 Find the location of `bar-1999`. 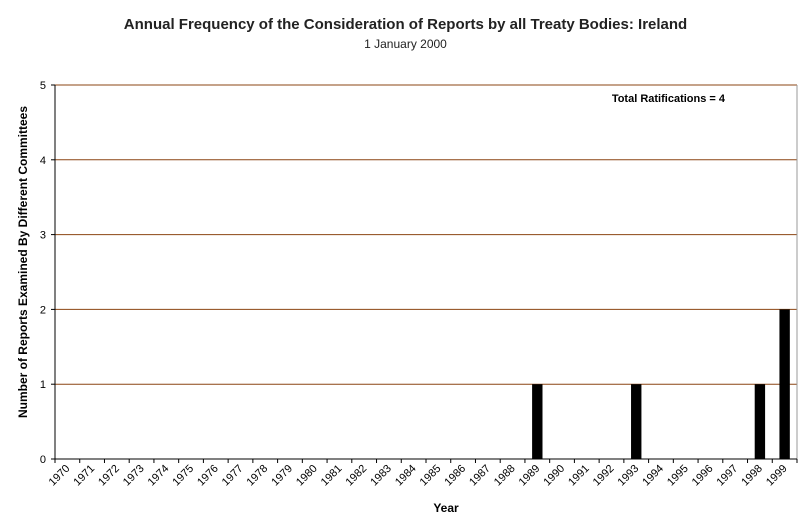

bar-1999 is located at coordinates (784, 384).